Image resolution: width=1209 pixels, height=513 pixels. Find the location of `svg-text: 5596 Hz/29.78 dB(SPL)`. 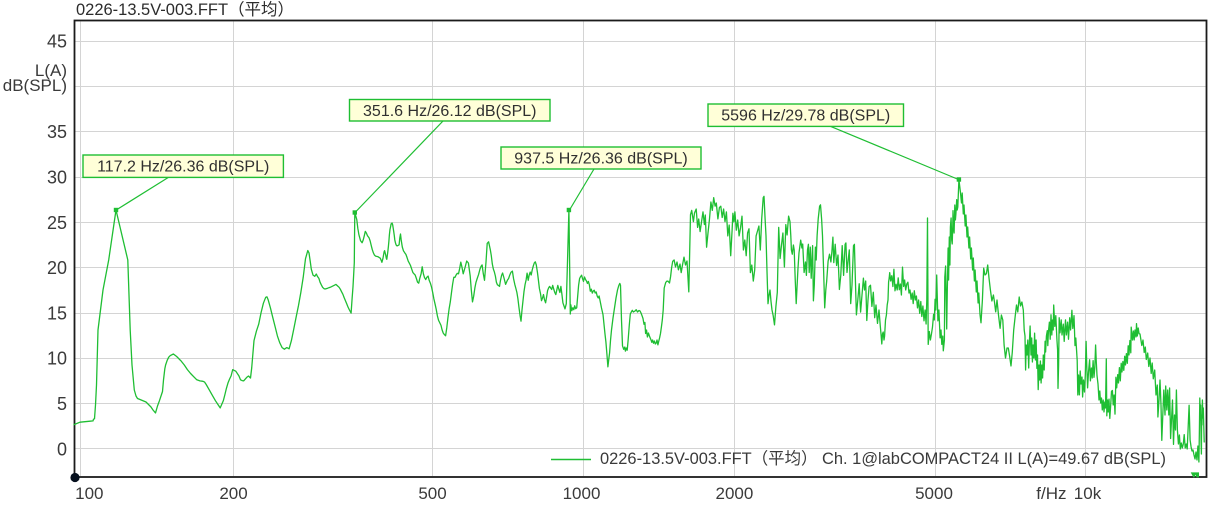

svg-text: 5596 Hz/29.78 dB(SPL) is located at coordinates (805, 116).